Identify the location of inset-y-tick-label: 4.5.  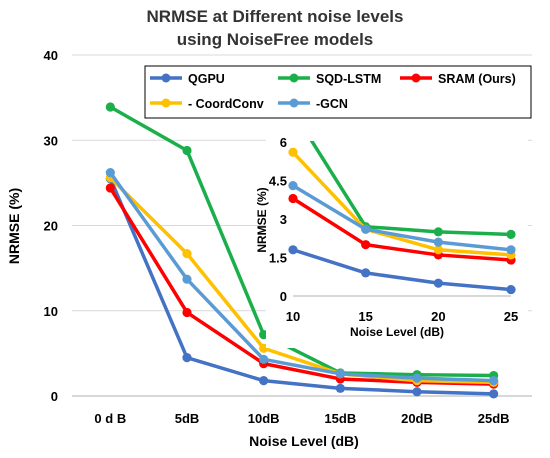
(278, 181).